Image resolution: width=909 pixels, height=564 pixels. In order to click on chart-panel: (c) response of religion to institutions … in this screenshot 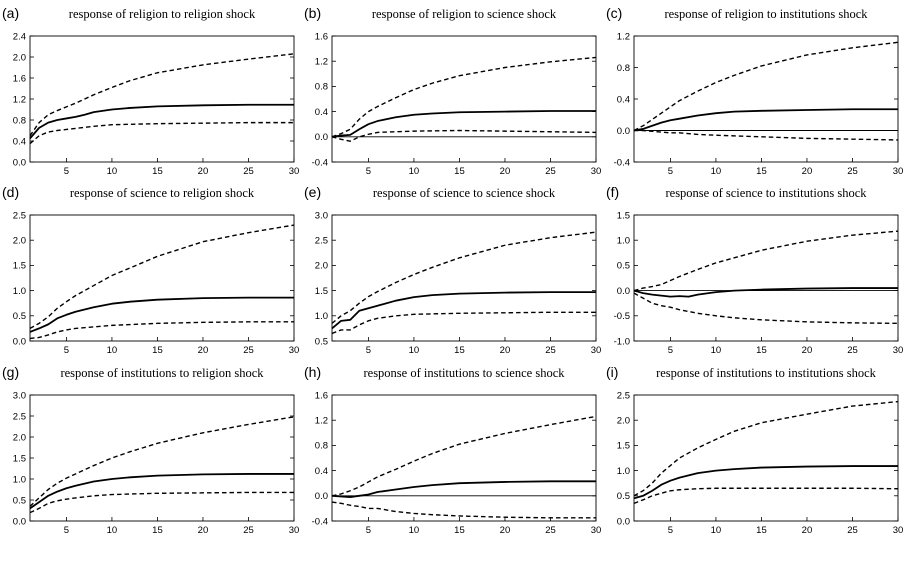, I will do `click(754, 91)`.